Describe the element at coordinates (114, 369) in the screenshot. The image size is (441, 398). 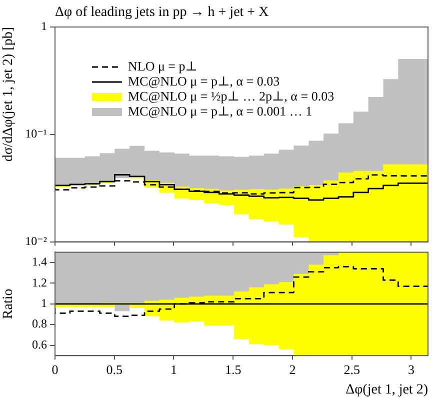
I see `x-tick-label: 0.5` at that location.